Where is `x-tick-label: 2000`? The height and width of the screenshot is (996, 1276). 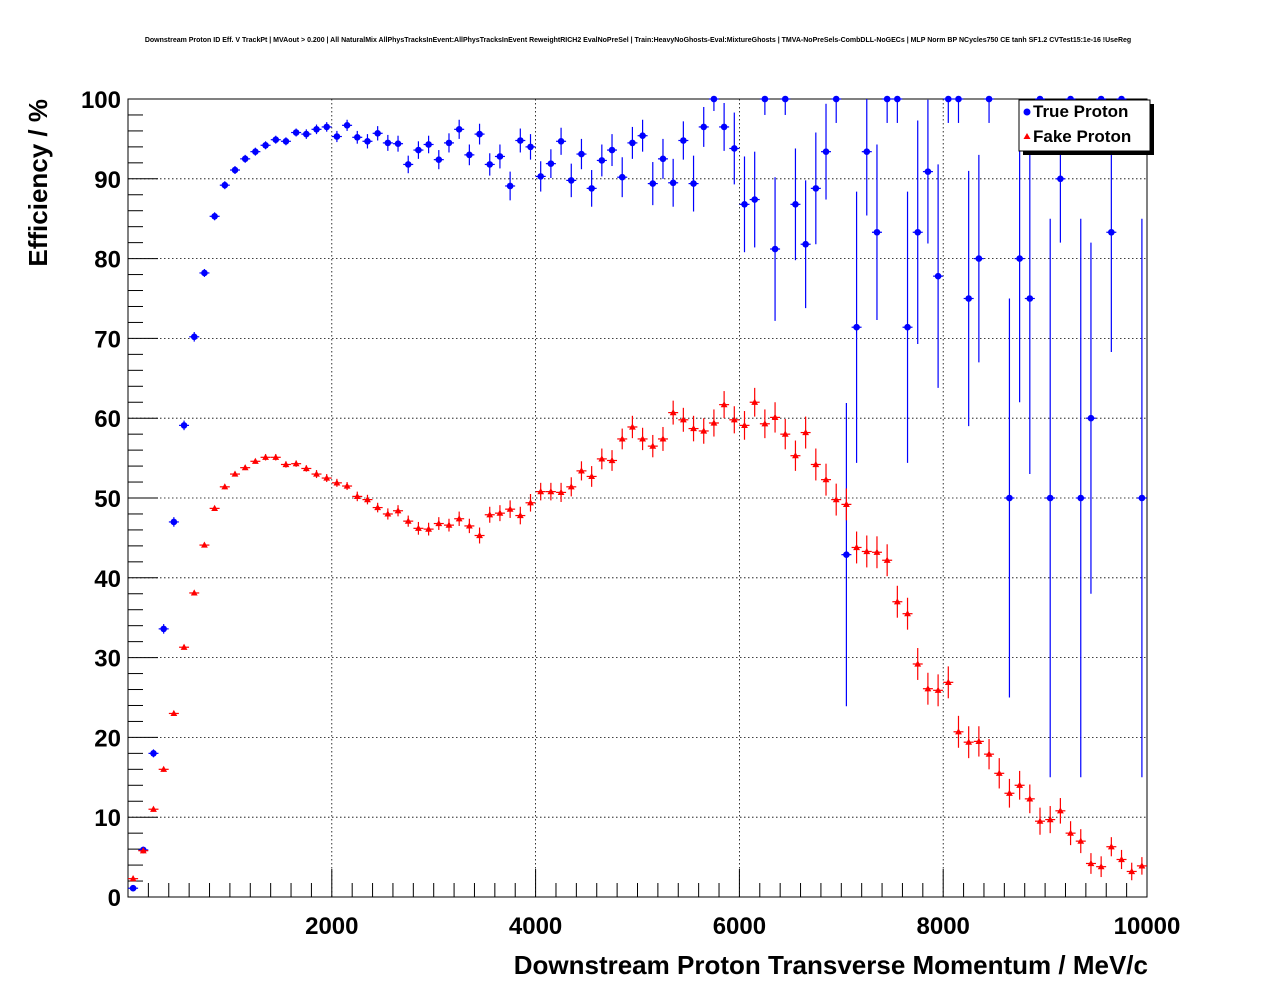
x-tick-label: 2000 is located at coordinates (331, 926).